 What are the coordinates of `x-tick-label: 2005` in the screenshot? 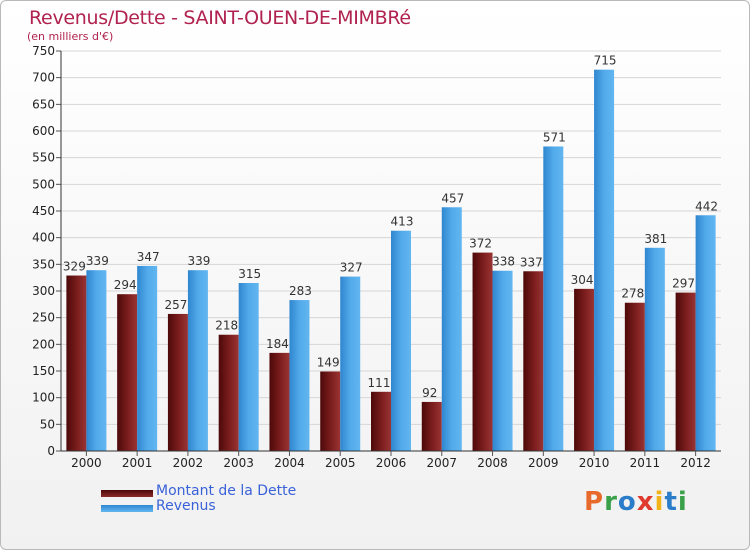 It's located at (340, 463).